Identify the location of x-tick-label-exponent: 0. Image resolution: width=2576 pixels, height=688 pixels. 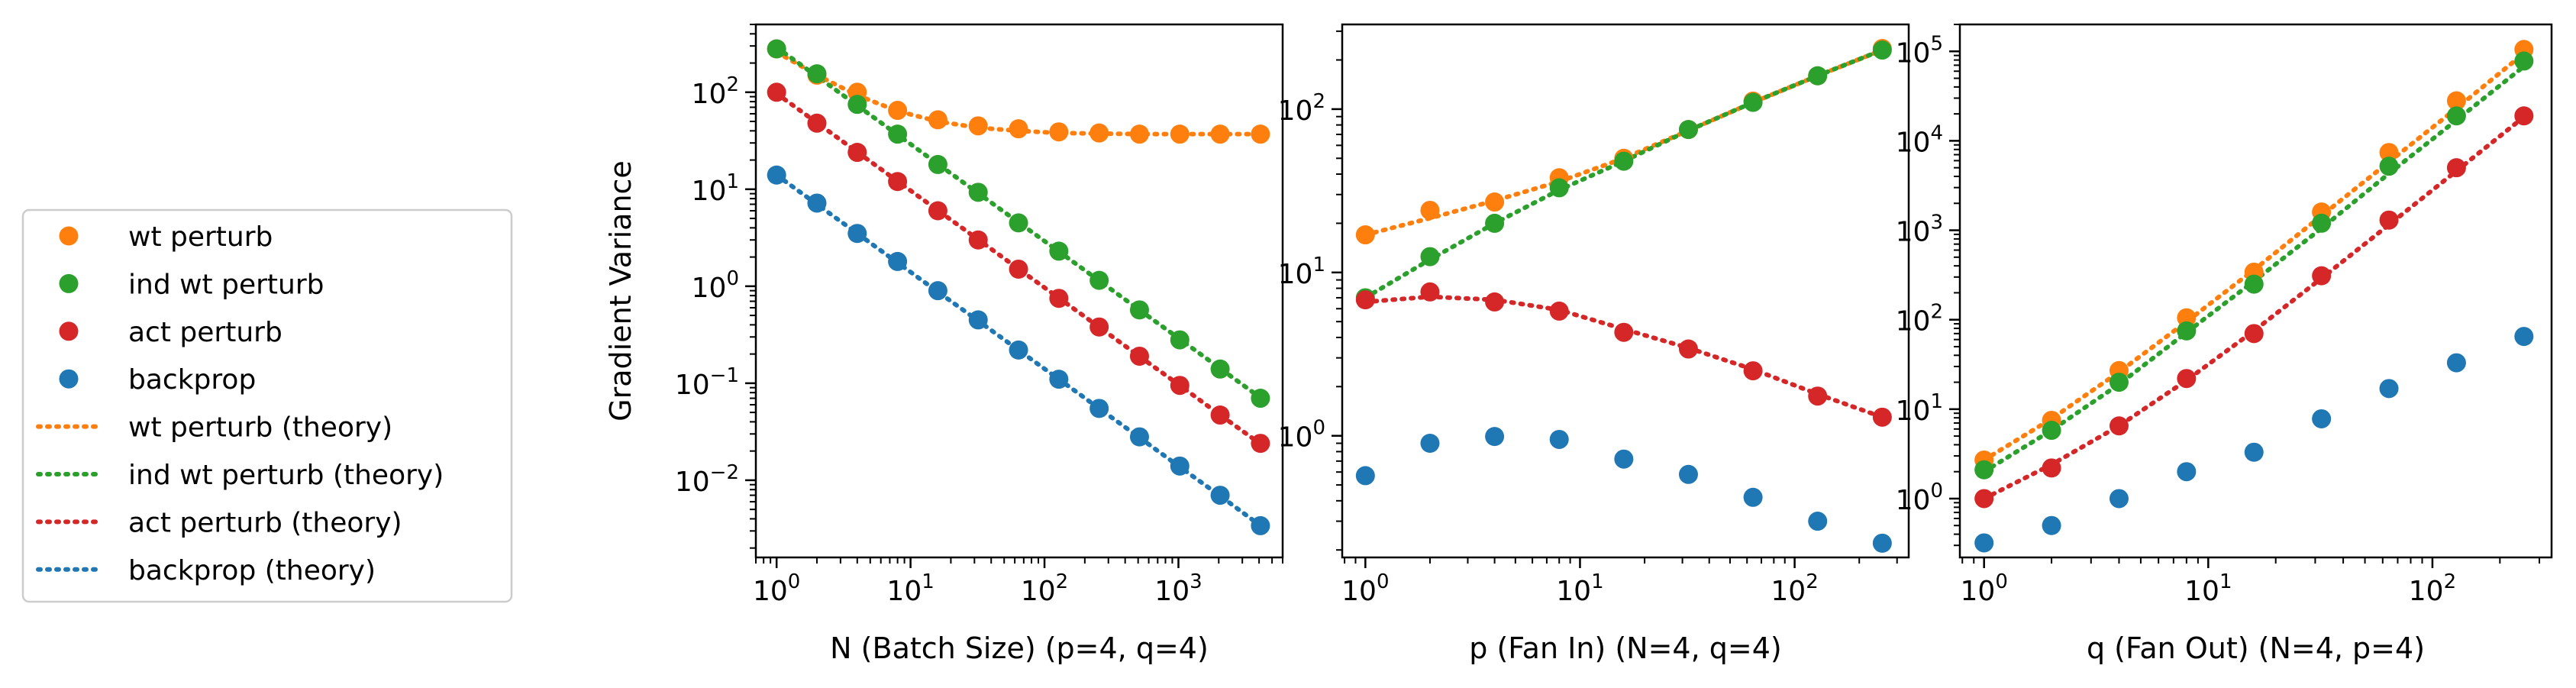
(1383, 582).